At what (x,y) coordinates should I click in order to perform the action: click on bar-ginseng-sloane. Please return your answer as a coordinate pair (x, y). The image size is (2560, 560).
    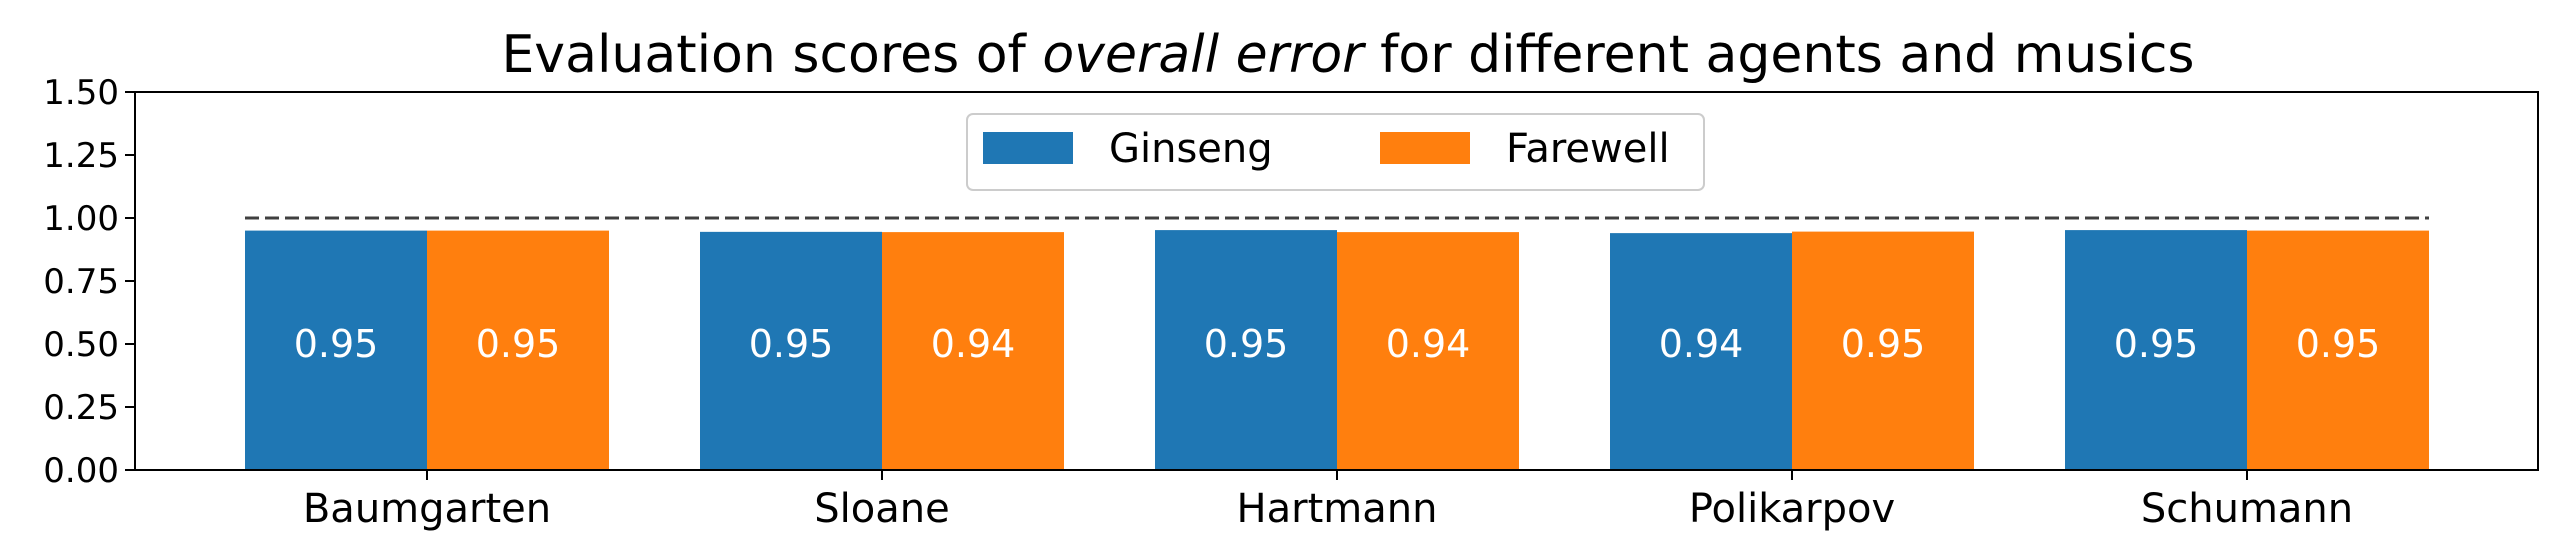
    Looking at the image, I should click on (791, 350).